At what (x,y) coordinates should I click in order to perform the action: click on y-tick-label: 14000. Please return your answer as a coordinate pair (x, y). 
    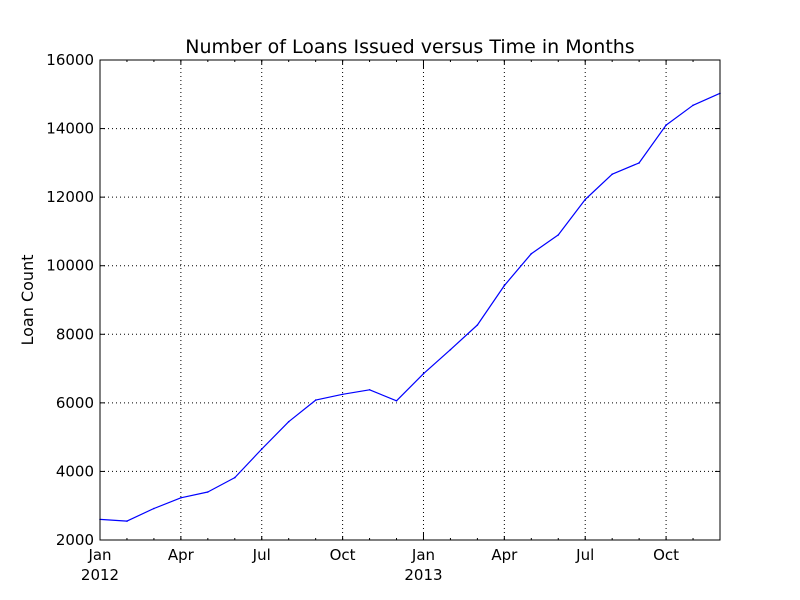
    Looking at the image, I should click on (70, 129).